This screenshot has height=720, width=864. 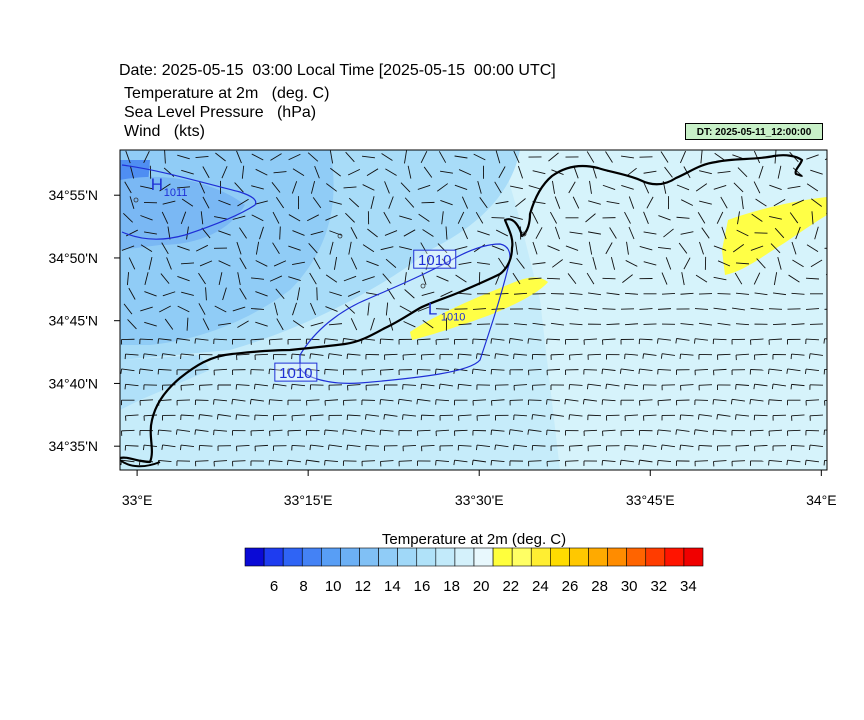 I want to click on colorbar-swatch, so click(x=540, y=557).